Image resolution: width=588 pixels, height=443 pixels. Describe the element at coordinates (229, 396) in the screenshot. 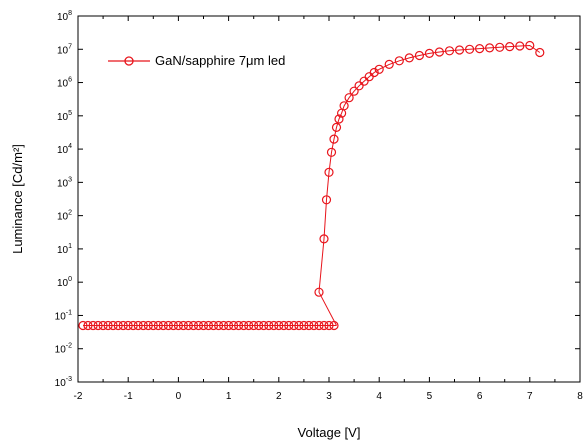

I see `x-tick-label: 1` at that location.